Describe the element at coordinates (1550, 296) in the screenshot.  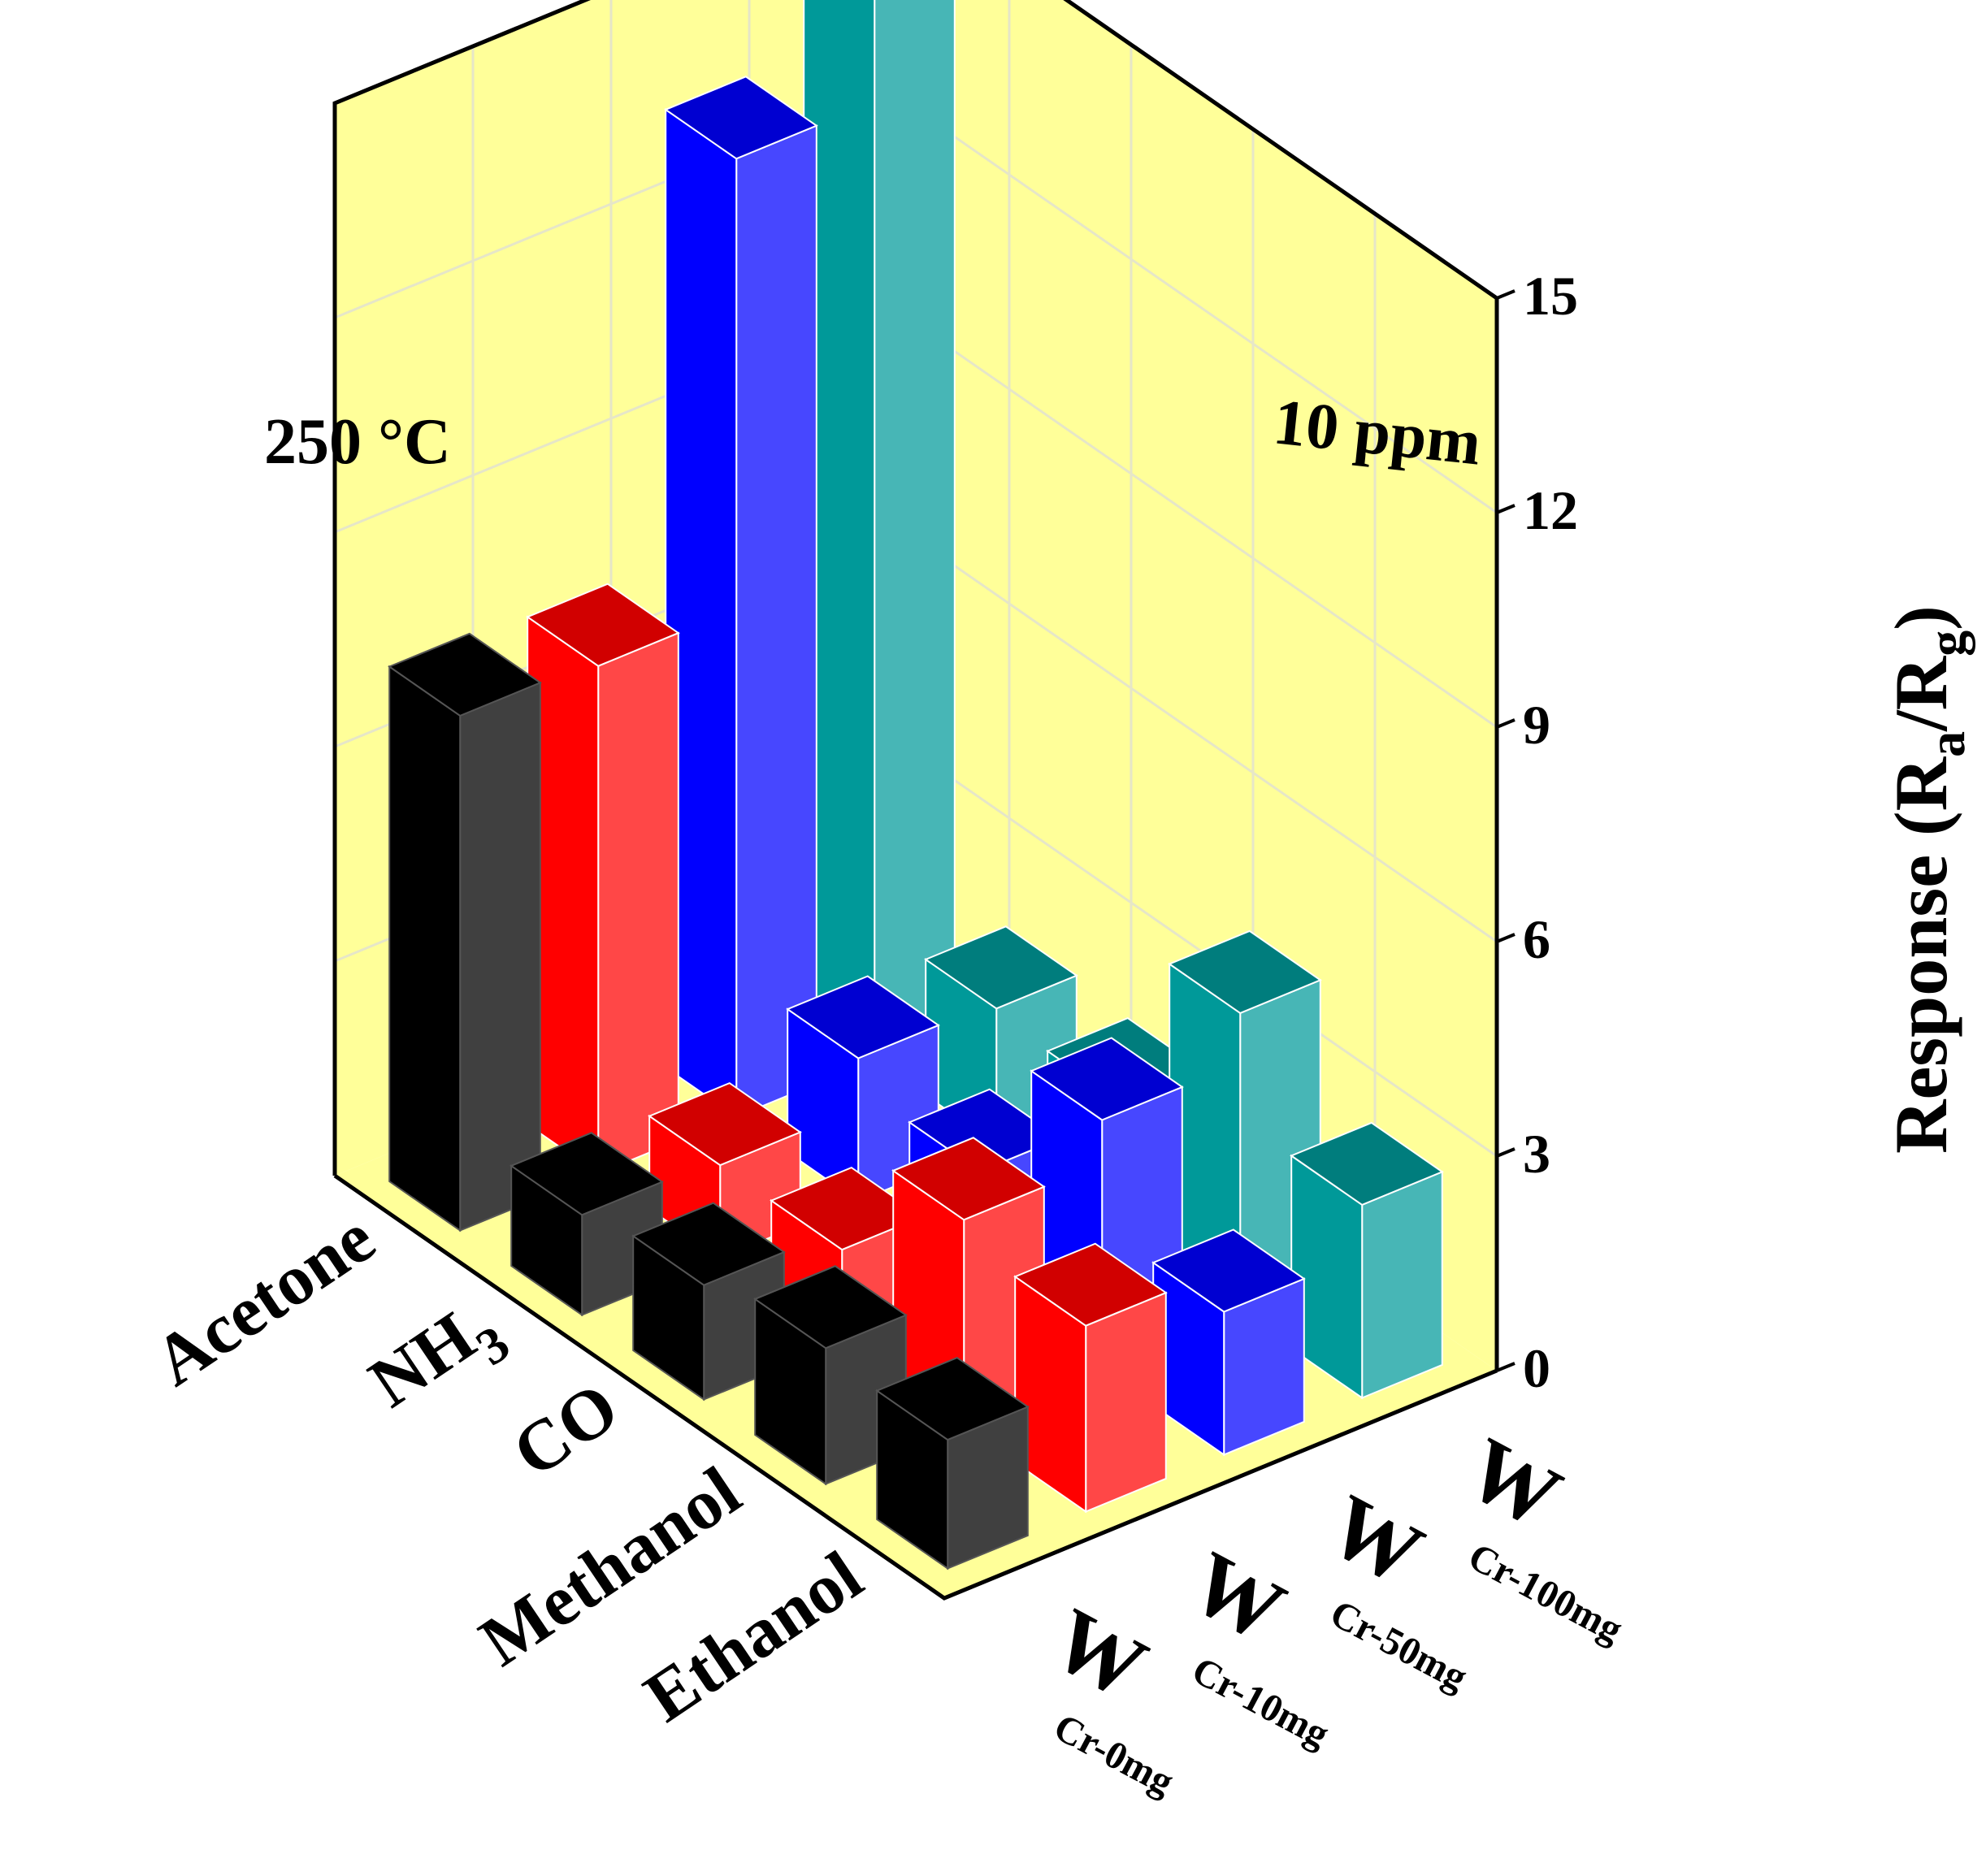
I see `z-tick-label: 15` at that location.